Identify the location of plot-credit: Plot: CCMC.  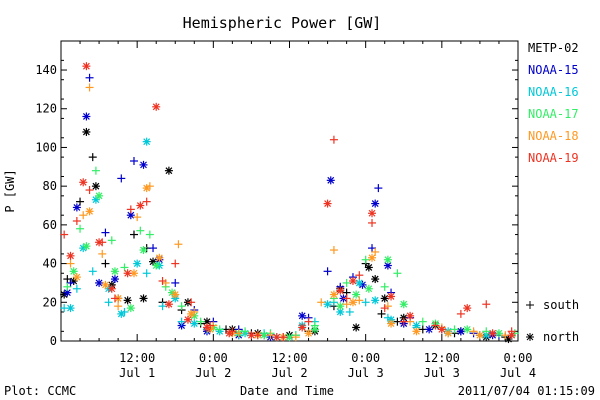
(40, 391).